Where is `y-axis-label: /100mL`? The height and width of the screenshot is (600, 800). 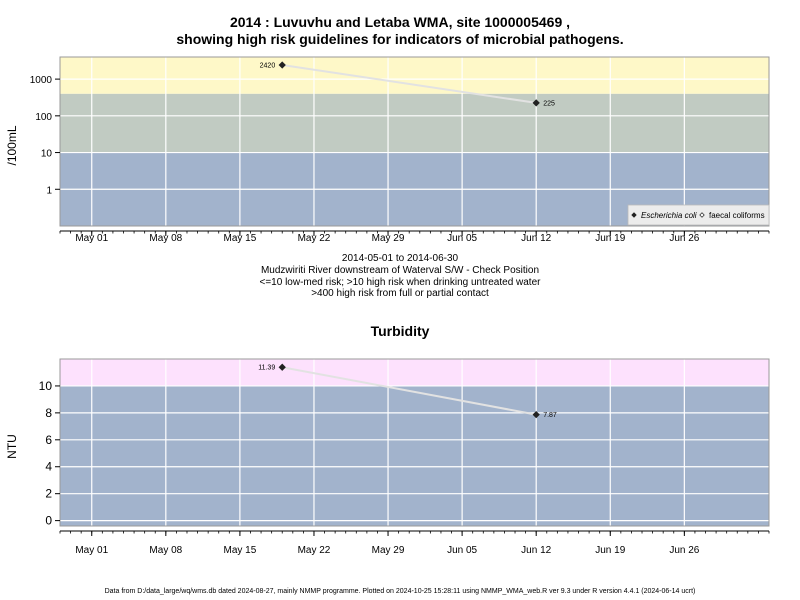 y-axis-label: /100mL is located at coordinates (12, 145).